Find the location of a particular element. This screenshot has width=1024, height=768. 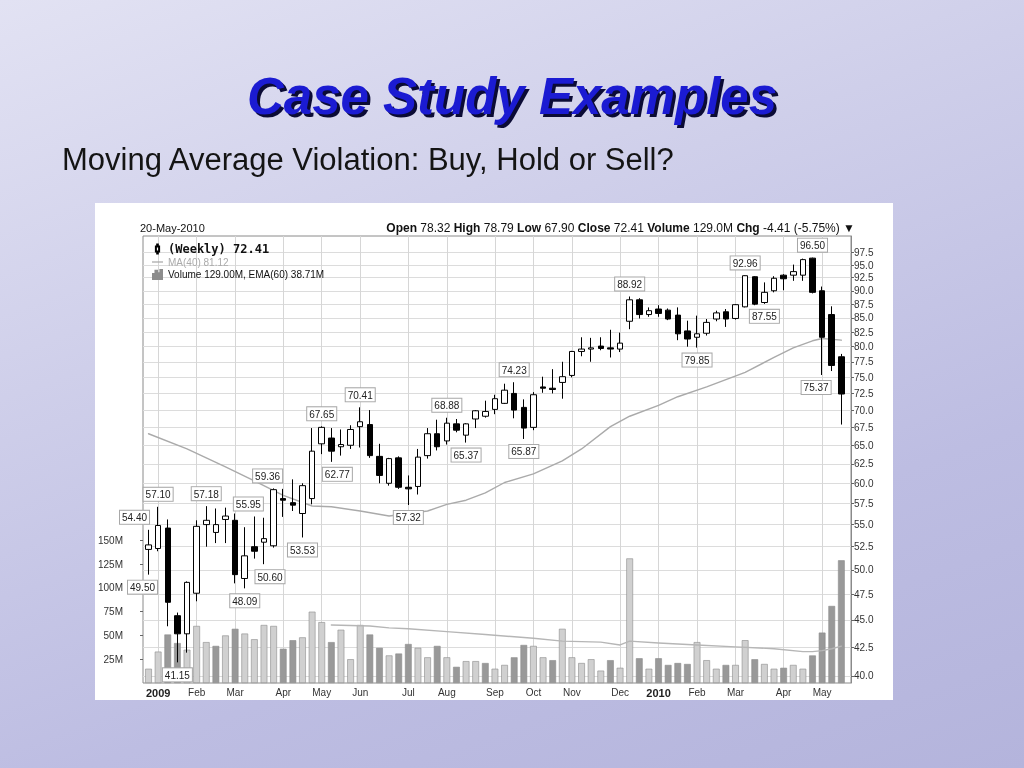

x-tick-label: Sep is located at coordinates (495, 692).